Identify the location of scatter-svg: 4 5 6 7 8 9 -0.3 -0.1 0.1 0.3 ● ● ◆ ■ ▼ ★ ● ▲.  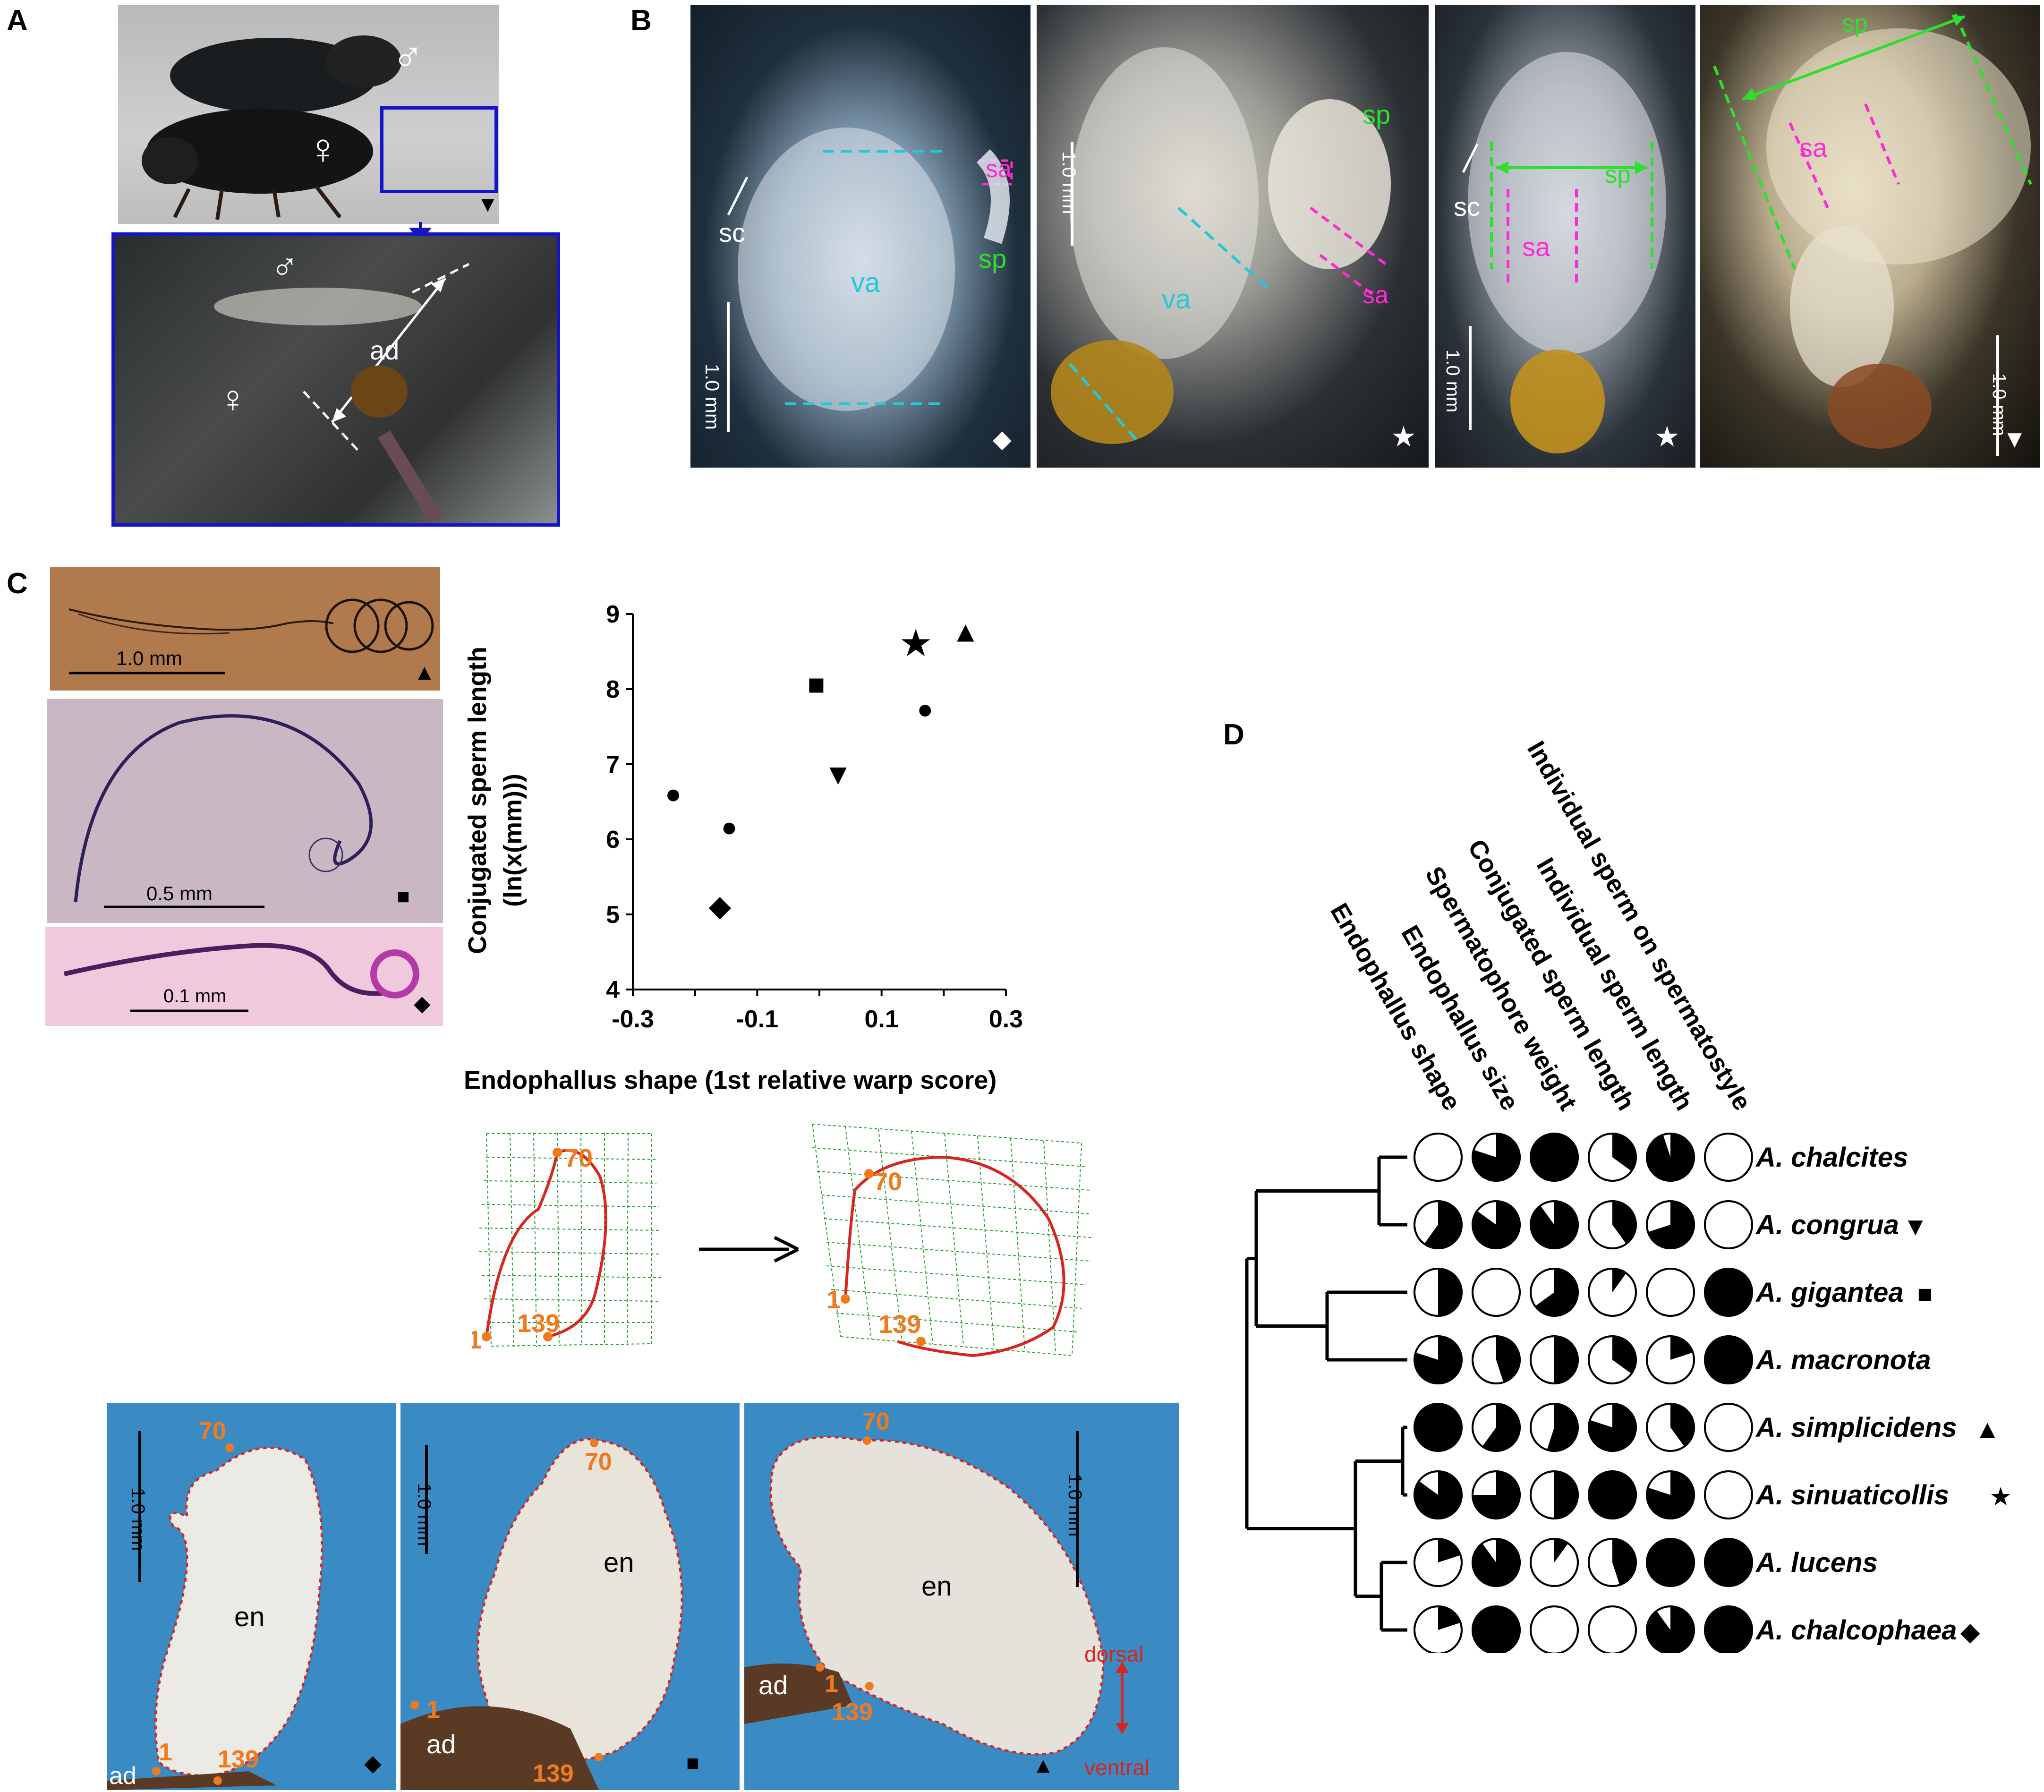
(814, 817).